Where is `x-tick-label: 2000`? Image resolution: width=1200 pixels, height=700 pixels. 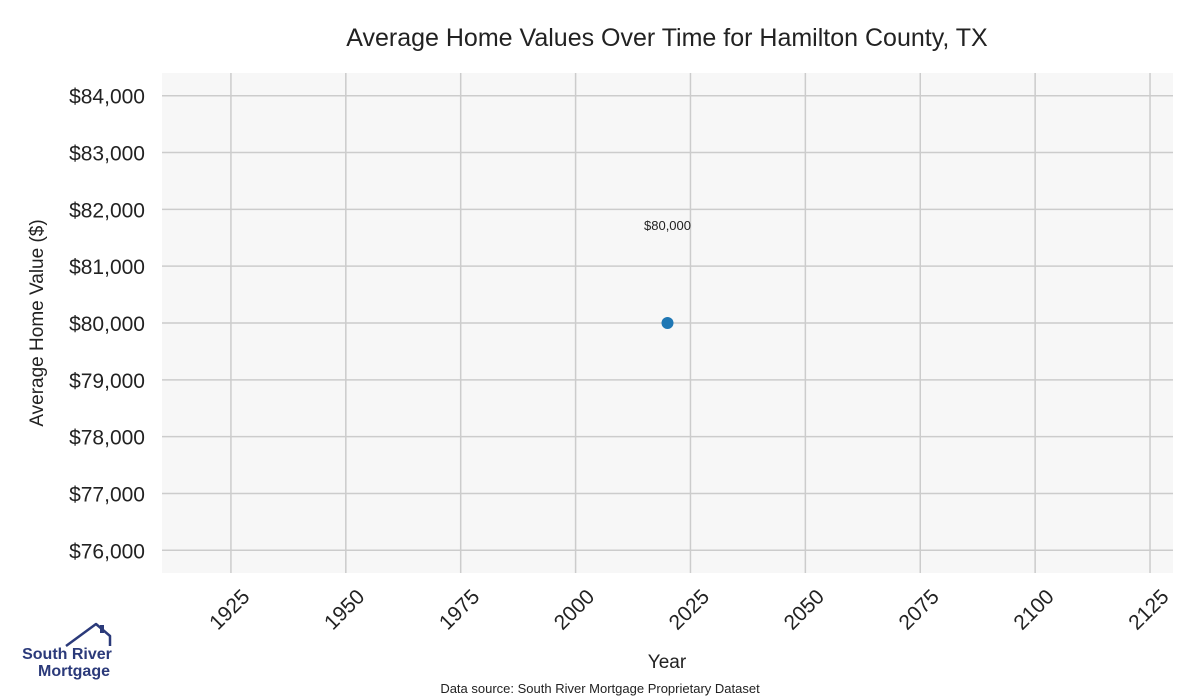
x-tick-label: 2000 is located at coordinates (574, 609).